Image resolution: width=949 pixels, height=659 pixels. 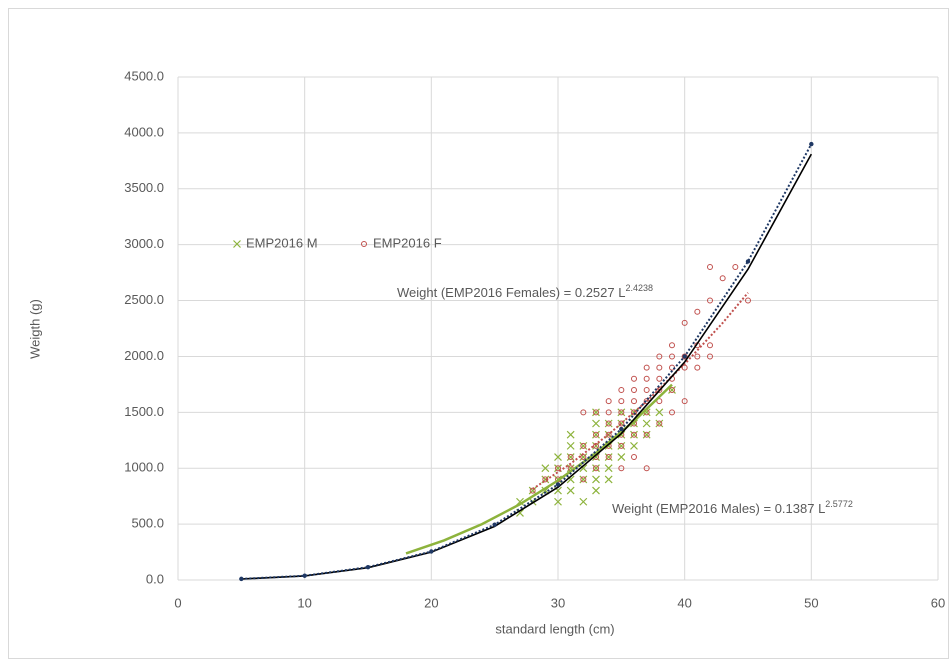 I want to click on x-tick-label: 20, so click(x=431, y=602).